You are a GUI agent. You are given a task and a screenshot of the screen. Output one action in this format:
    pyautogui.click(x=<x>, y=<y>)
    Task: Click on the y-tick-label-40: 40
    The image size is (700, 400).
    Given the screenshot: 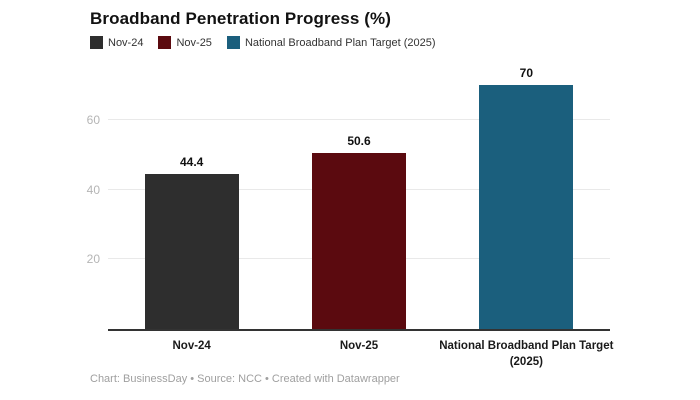 What is the action you would take?
    pyautogui.click(x=93, y=189)
    